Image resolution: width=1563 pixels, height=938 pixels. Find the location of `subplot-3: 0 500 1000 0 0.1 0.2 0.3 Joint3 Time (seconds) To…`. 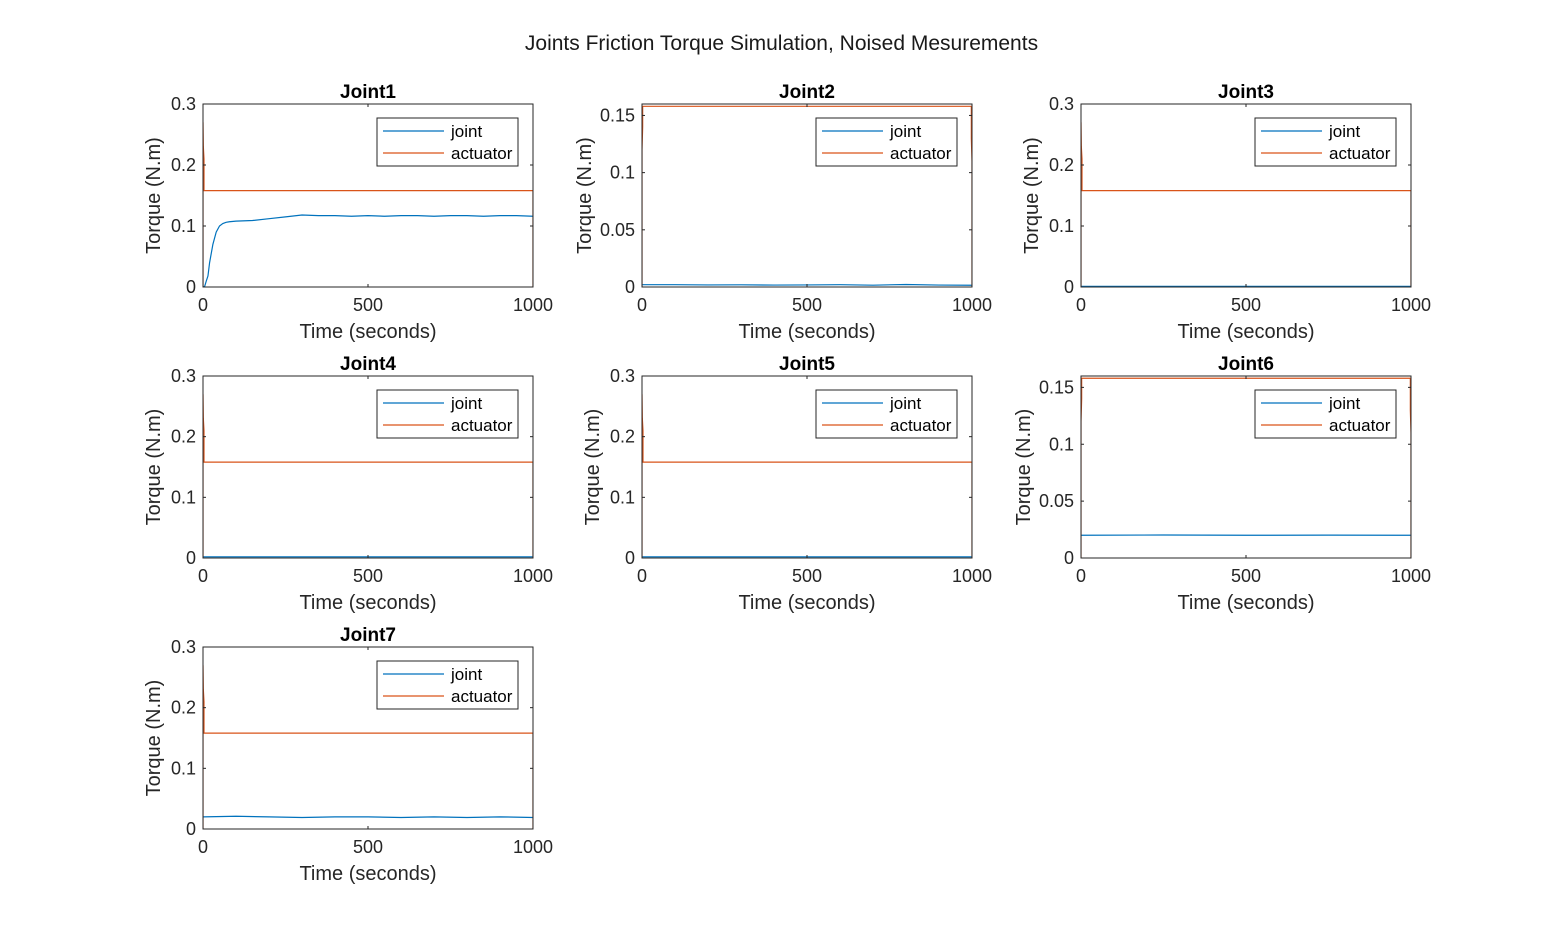

subplot-3: 0 500 1000 0 0.1 0.2 0.3 Joint3 Time (seconds) To… is located at coordinates (1226, 212).